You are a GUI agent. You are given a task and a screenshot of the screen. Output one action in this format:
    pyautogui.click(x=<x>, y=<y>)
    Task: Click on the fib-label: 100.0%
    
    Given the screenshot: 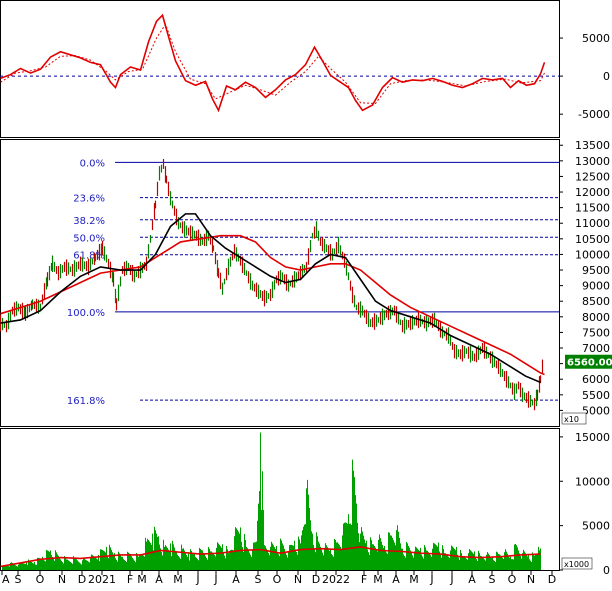 What is the action you would take?
    pyautogui.click(x=86, y=313)
    